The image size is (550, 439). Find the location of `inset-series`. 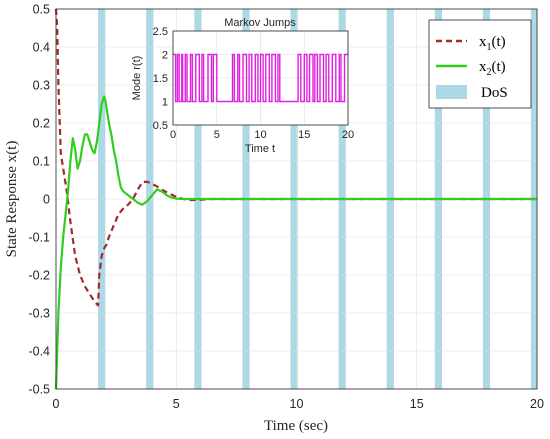

inset-series is located at coordinates (260, 78).